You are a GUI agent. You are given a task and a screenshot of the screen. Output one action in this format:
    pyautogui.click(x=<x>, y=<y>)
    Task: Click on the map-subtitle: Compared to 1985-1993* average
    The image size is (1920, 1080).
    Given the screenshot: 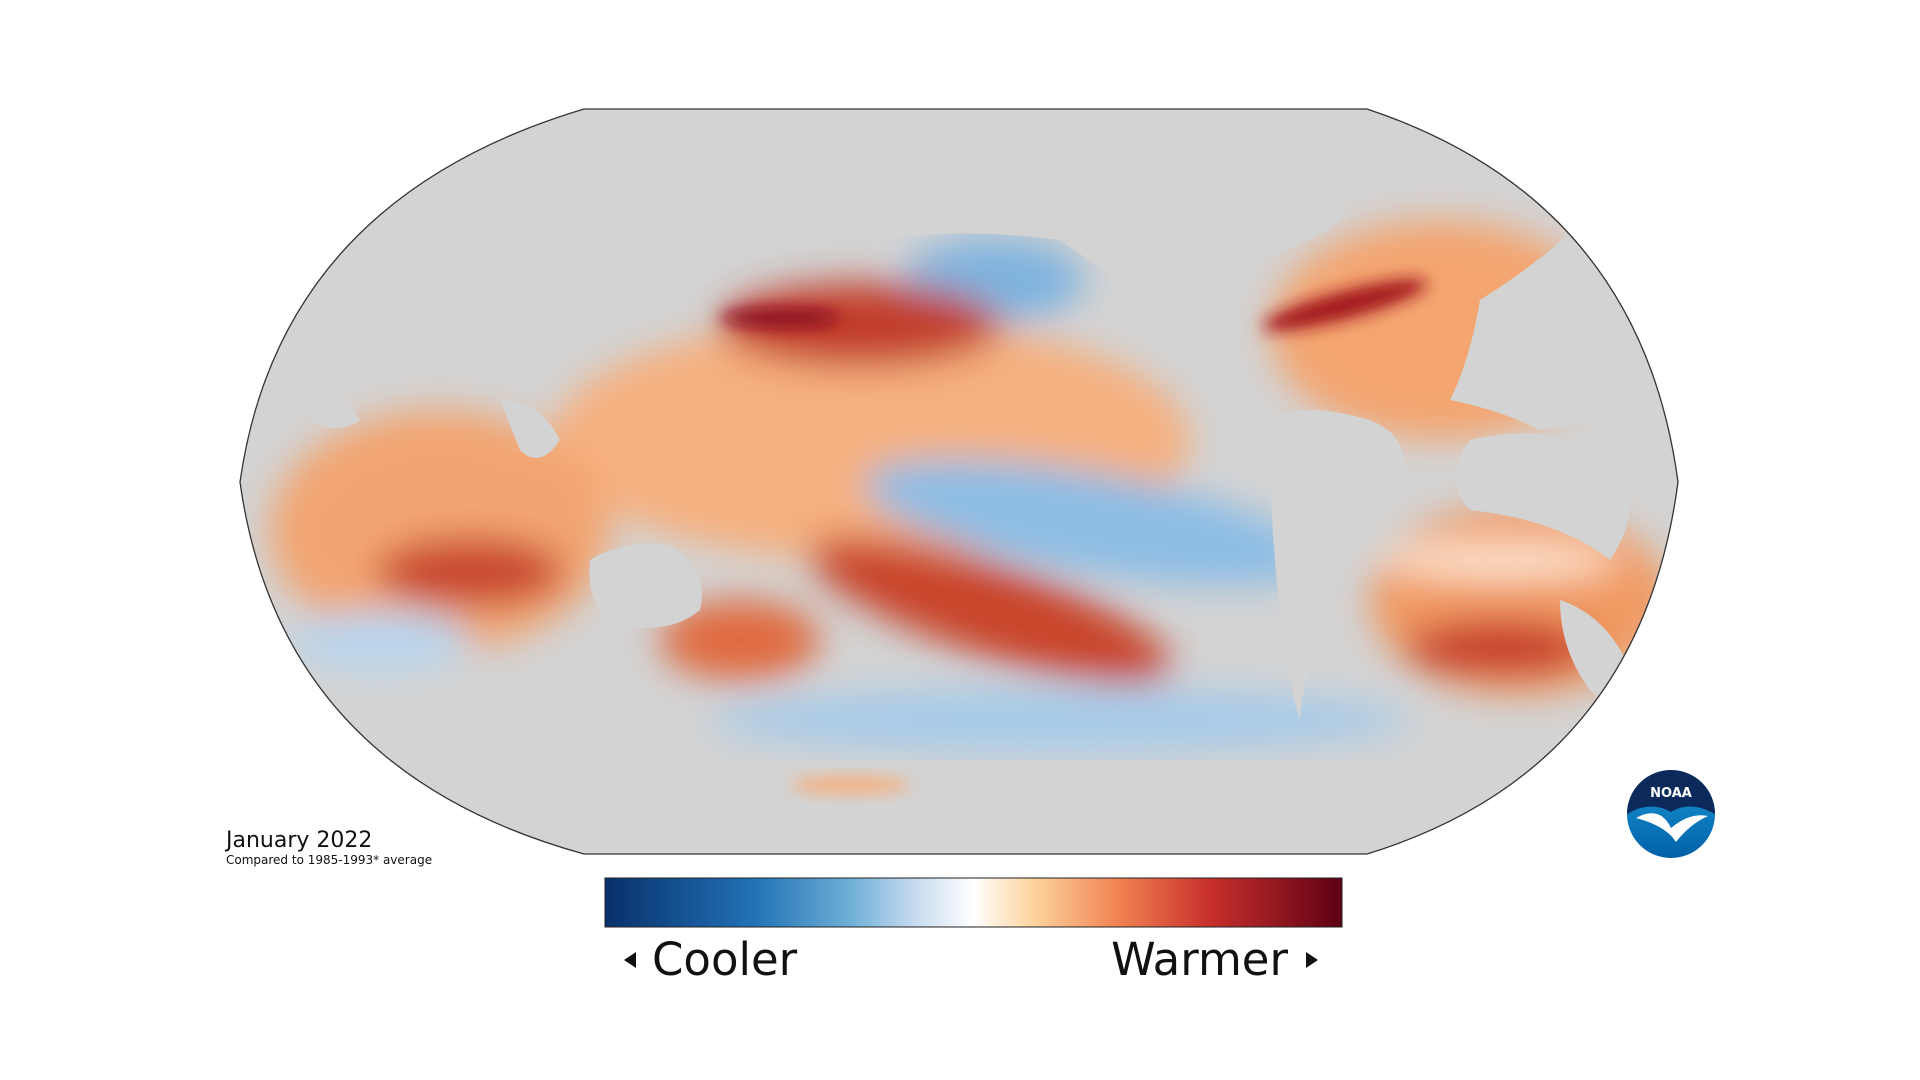 What is the action you would take?
    pyautogui.click(x=329, y=860)
    